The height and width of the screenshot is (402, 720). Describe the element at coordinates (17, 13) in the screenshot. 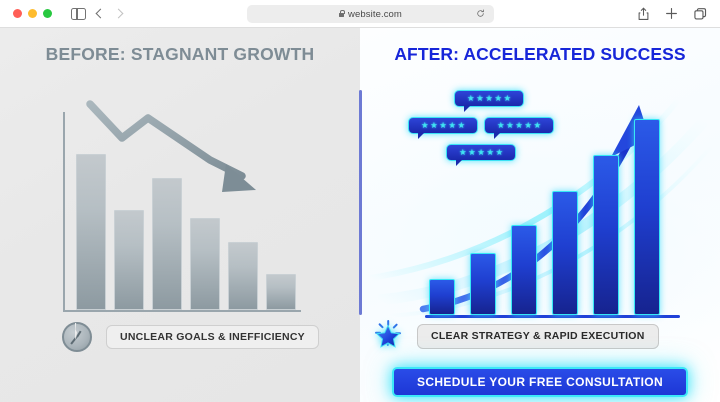

I see `close-window-button` at that location.